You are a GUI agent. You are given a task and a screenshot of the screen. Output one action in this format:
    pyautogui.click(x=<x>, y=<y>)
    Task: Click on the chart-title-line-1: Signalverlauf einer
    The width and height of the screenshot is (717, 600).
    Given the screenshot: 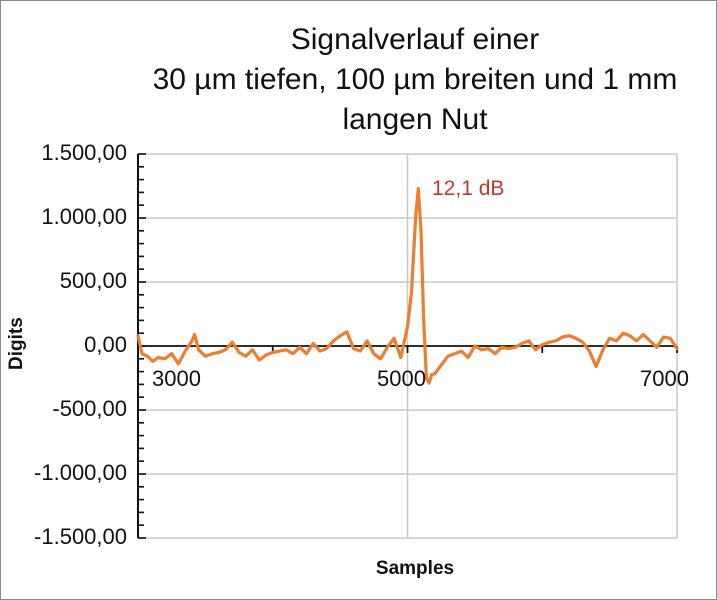 What is the action you would take?
    pyautogui.click(x=415, y=39)
    